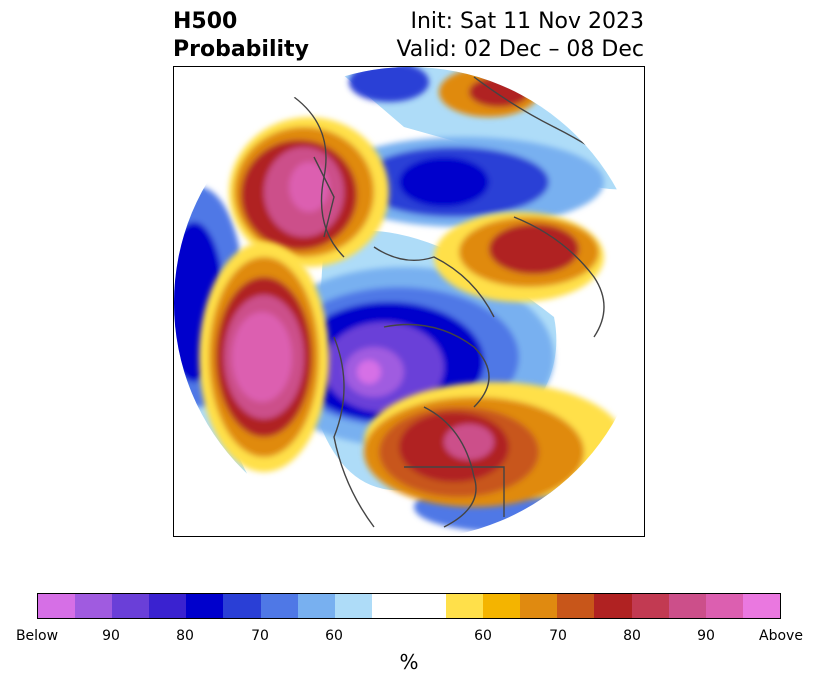 Image resolution: width=819 pixels, height=686 pixels. What do you see at coordinates (241, 36) in the screenshot?
I see `map-title: H500 Probability` at bounding box center [241, 36].